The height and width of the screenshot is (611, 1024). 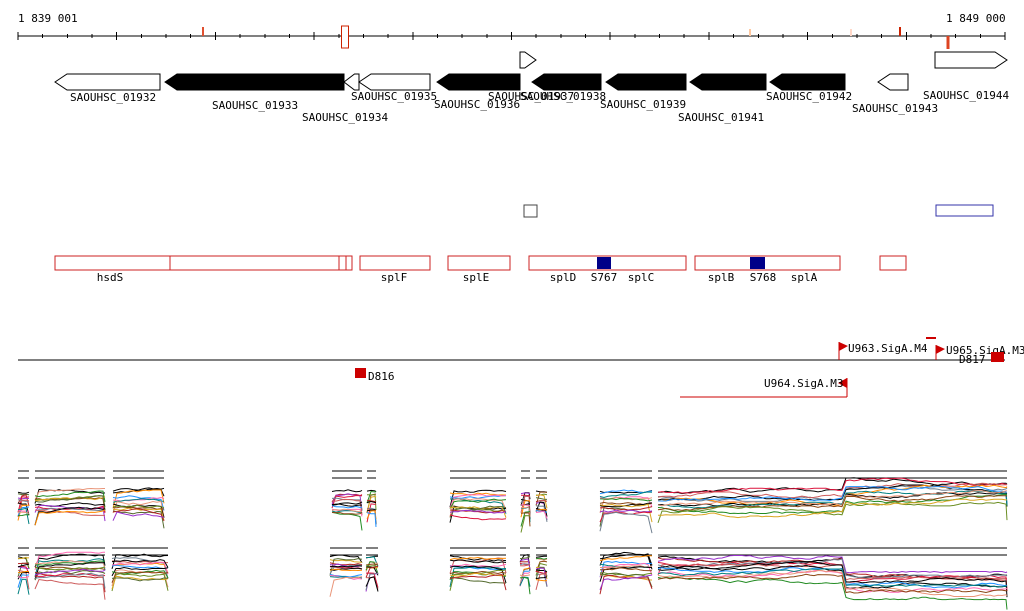 I want to click on feature-box-unlabeled, so click(x=893, y=263).